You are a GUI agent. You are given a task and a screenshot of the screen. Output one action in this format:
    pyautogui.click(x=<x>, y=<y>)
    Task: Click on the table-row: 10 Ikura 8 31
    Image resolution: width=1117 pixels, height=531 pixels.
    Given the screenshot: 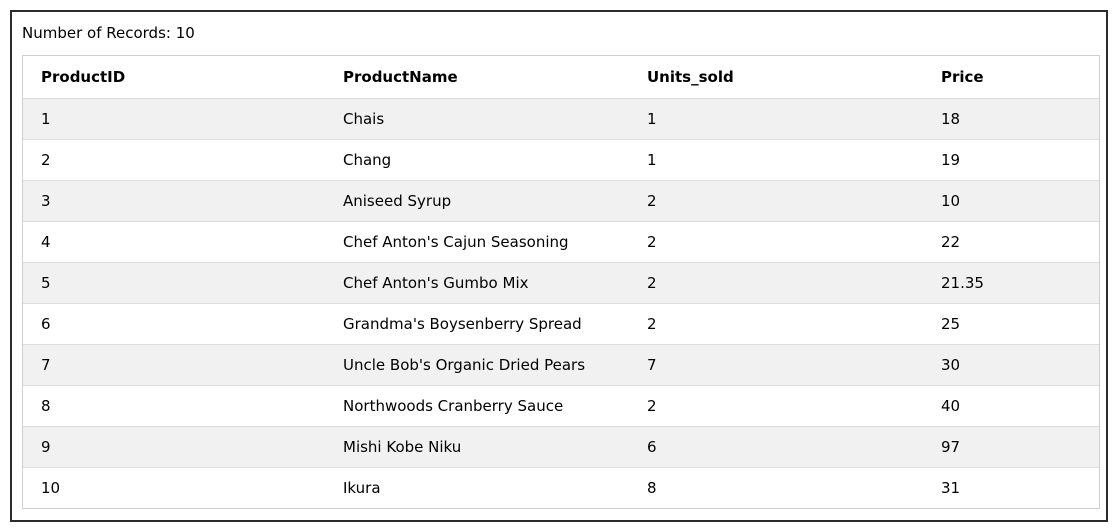 What is the action you would take?
    pyautogui.click(x=561, y=487)
    